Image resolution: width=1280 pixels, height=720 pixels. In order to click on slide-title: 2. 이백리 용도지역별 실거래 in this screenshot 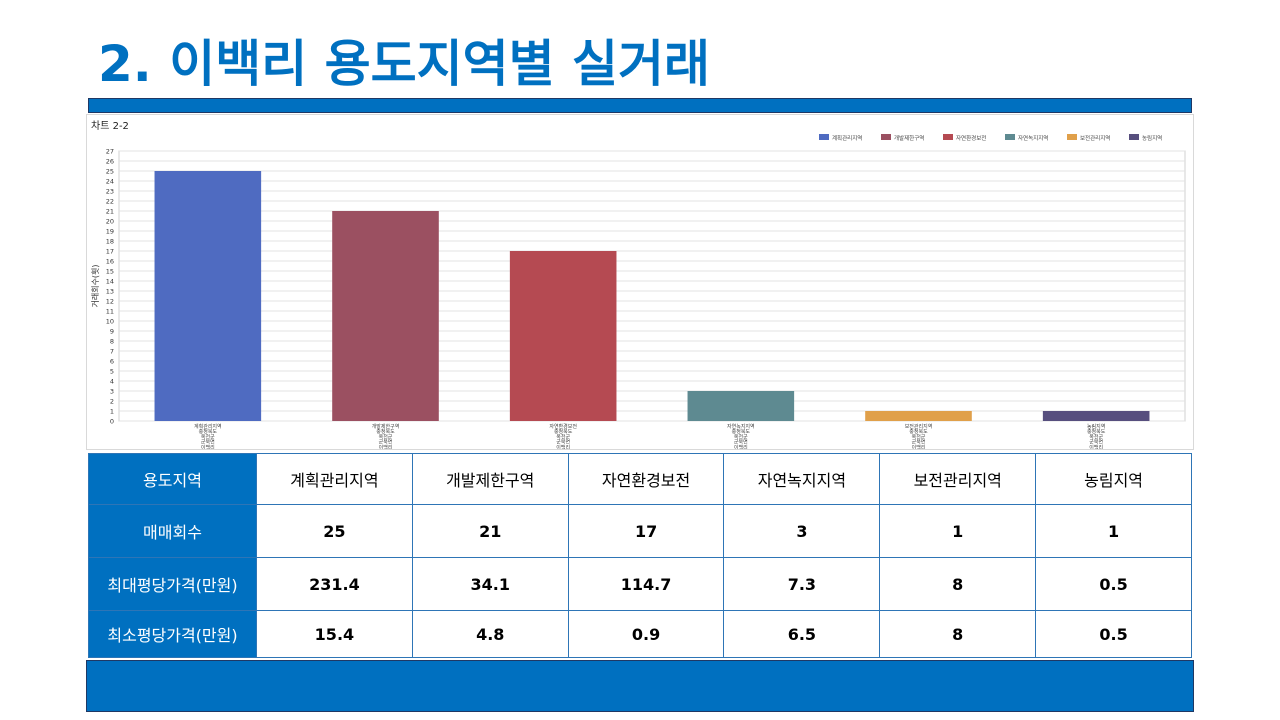, I will do `click(404, 64)`.